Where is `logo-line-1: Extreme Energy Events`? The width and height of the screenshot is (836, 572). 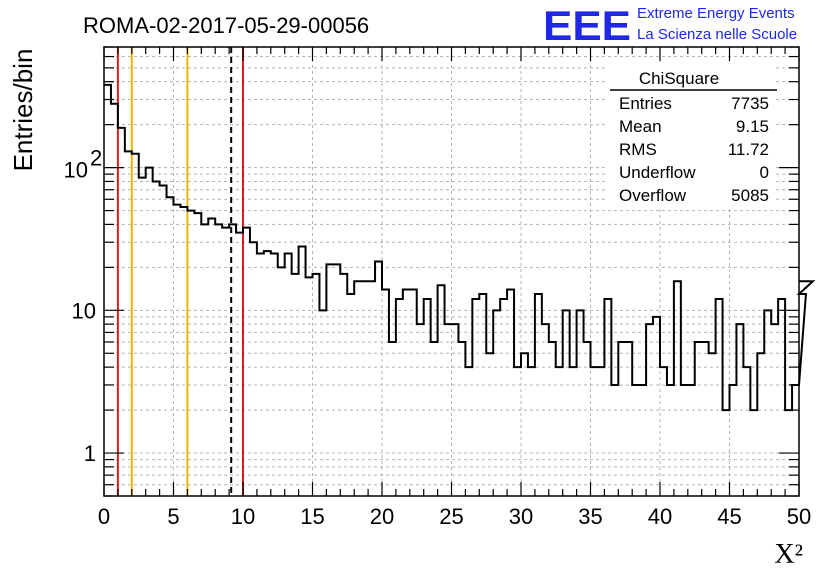 logo-line-1: Extreme Energy Events is located at coordinates (716, 13).